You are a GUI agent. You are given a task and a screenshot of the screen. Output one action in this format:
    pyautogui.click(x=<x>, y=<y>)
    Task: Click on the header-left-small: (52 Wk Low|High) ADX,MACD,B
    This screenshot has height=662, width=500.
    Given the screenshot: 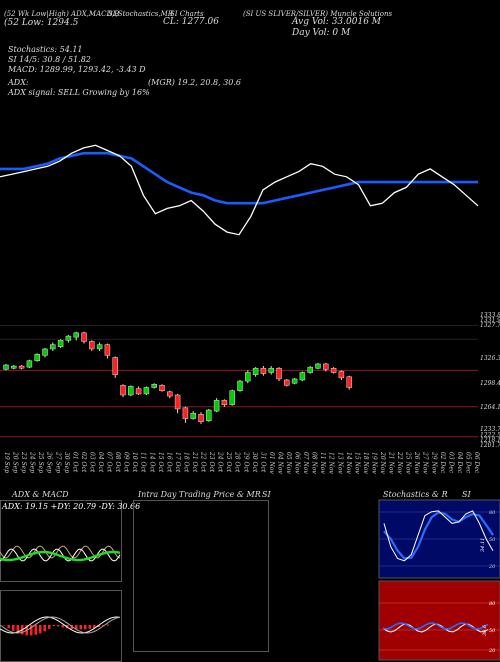 What is the action you would take?
    pyautogui.click(x=62, y=14)
    